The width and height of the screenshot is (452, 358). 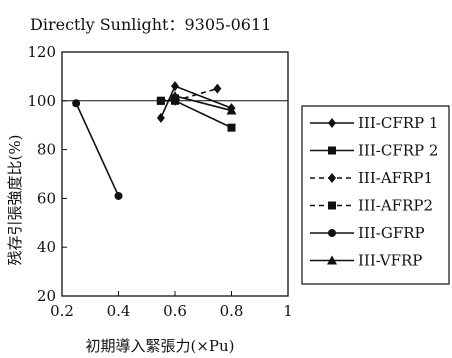 I want to click on x-tick-label: 0.8, so click(x=232, y=311).